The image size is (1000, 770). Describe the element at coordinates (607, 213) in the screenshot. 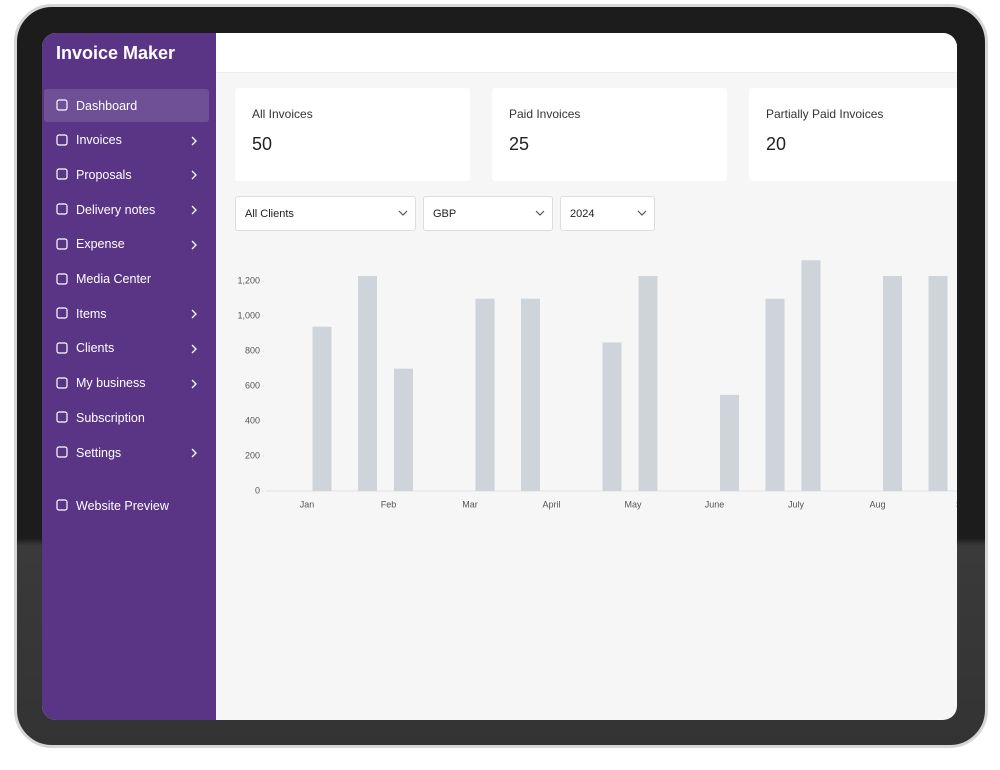

I see `dropdown: 2024` at that location.